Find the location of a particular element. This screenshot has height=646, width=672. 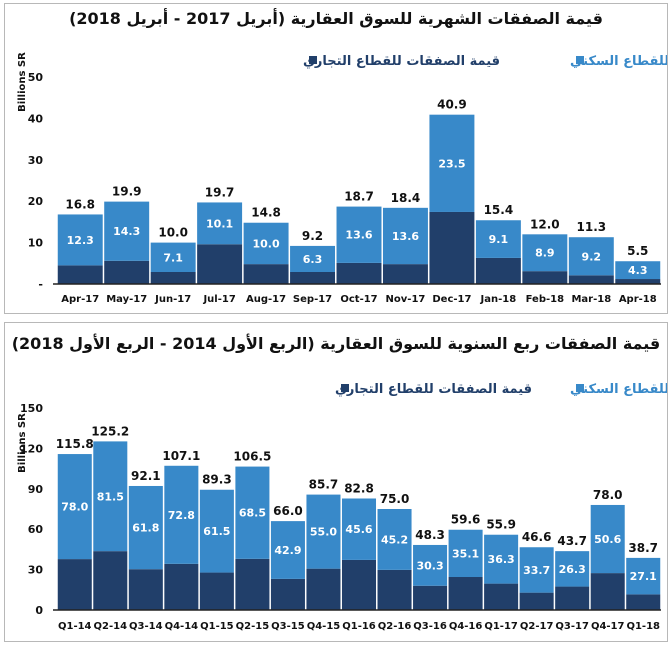

total-value-label: 107.1 is located at coordinates (181, 456).